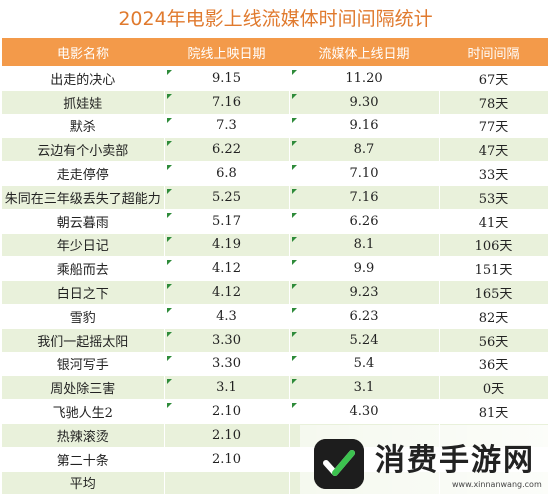 The image size is (551, 500). Describe the element at coordinates (364, 245) in the screenshot. I see `stream-date-cell: 8.1` at that location.